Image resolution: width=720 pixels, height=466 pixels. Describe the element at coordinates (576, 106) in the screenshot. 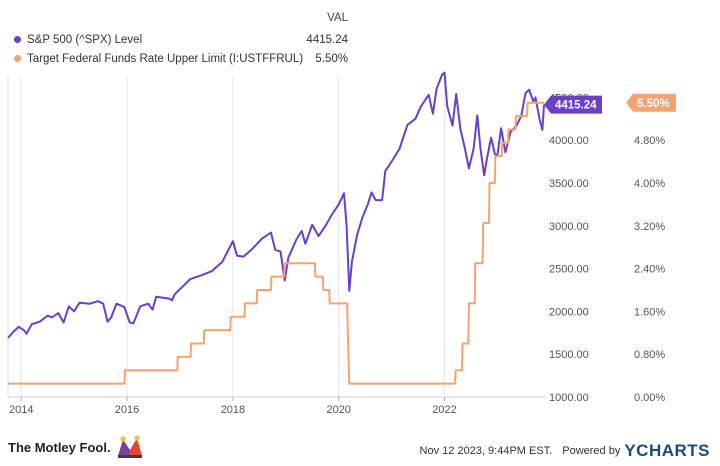

I see `end-value-tag-spx-label: 4415.24` at that location.